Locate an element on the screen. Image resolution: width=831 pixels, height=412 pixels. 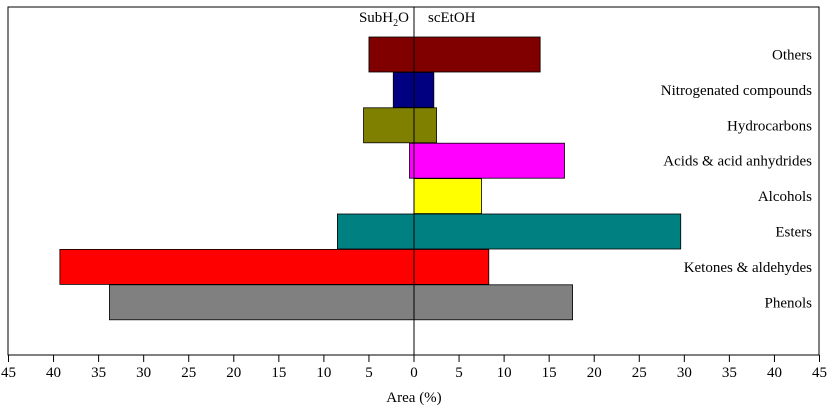
right-header-label: scEtOH is located at coordinates (452, 18).